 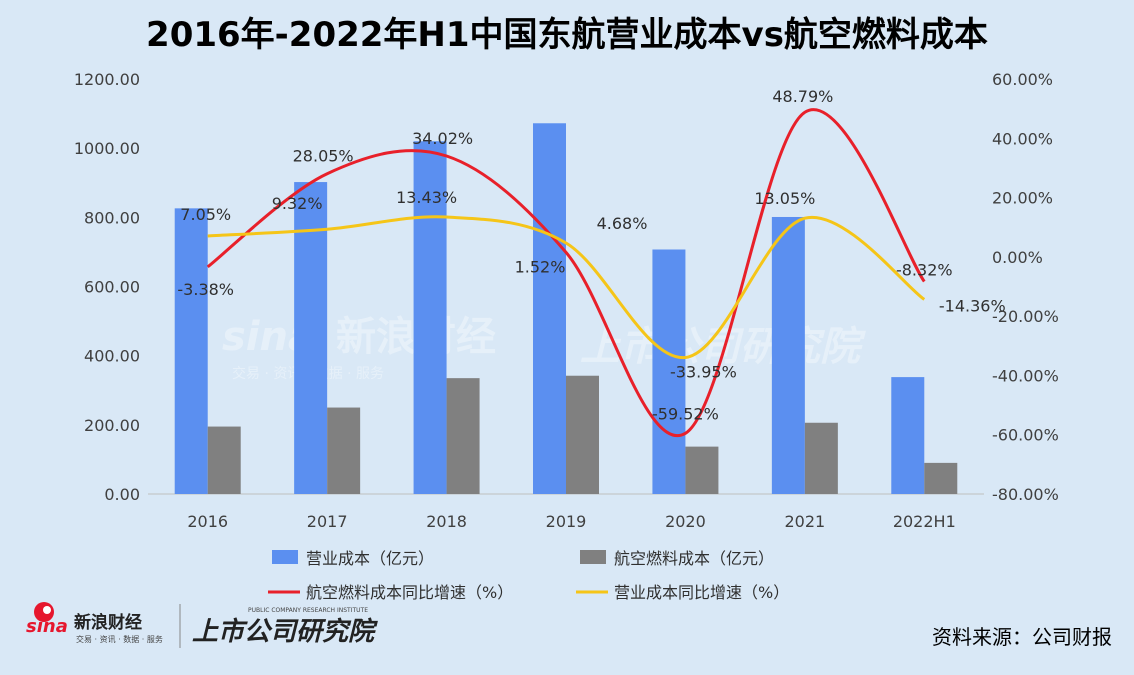 What do you see at coordinates (723, 347) in the screenshot?
I see `watermark-institute: 上市公司研究院` at bounding box center [723, 347].